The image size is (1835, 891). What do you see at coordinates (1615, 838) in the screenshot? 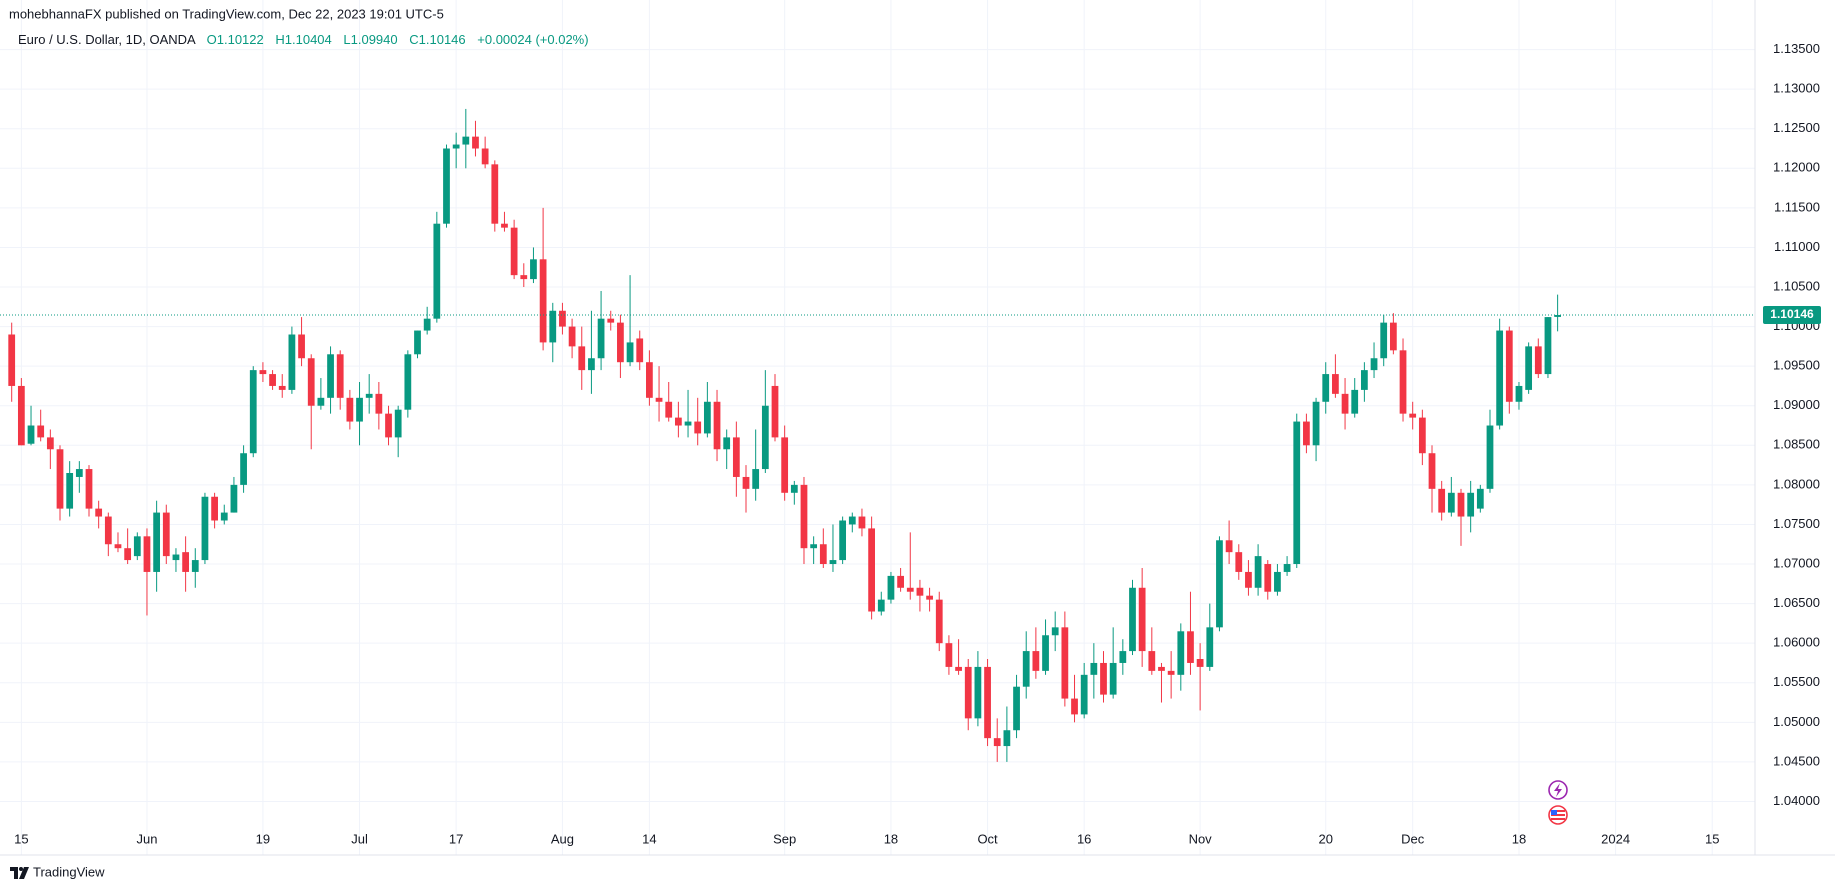
I see `x-tick-label: 2024` at bounding box center [1615, 838].